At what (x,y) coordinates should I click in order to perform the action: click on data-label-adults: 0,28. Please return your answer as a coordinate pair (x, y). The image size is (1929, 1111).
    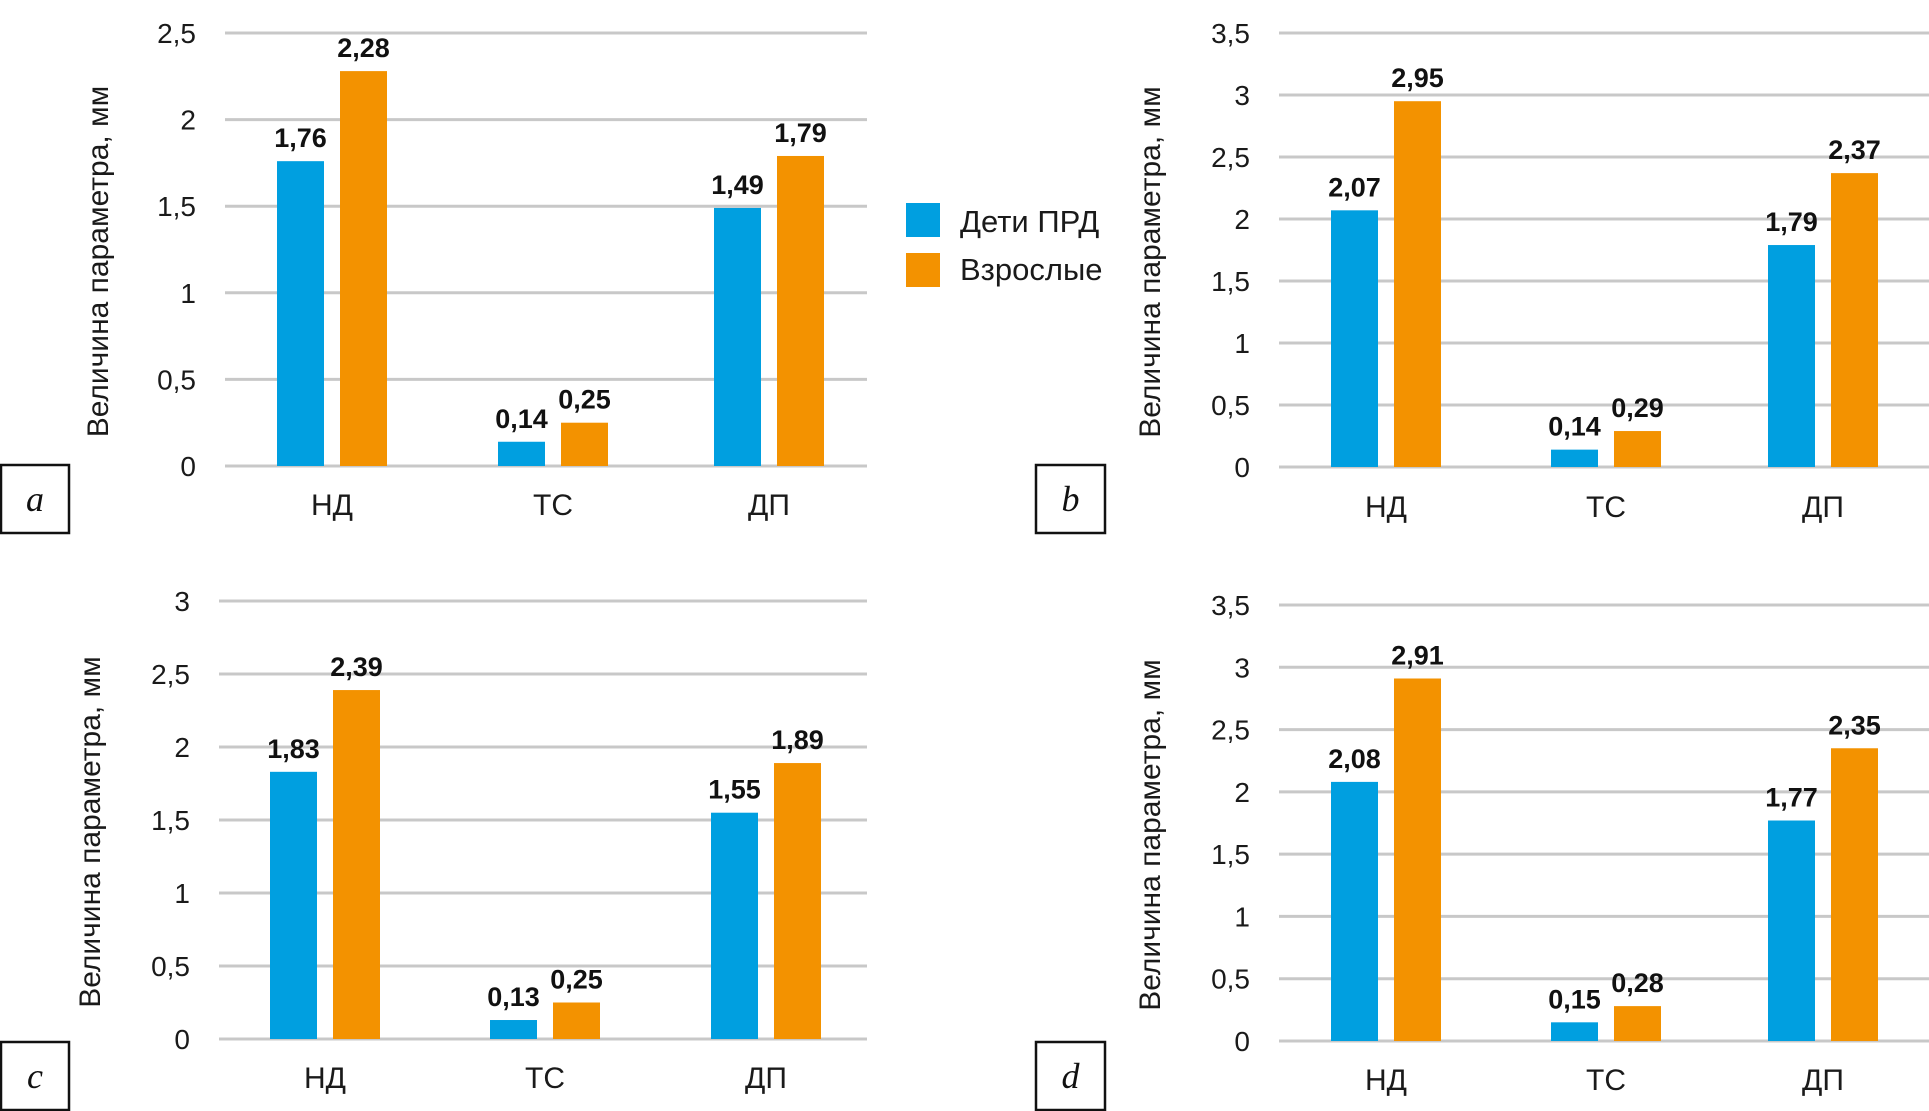
    Looking at the image, I should click on (1637, 983).